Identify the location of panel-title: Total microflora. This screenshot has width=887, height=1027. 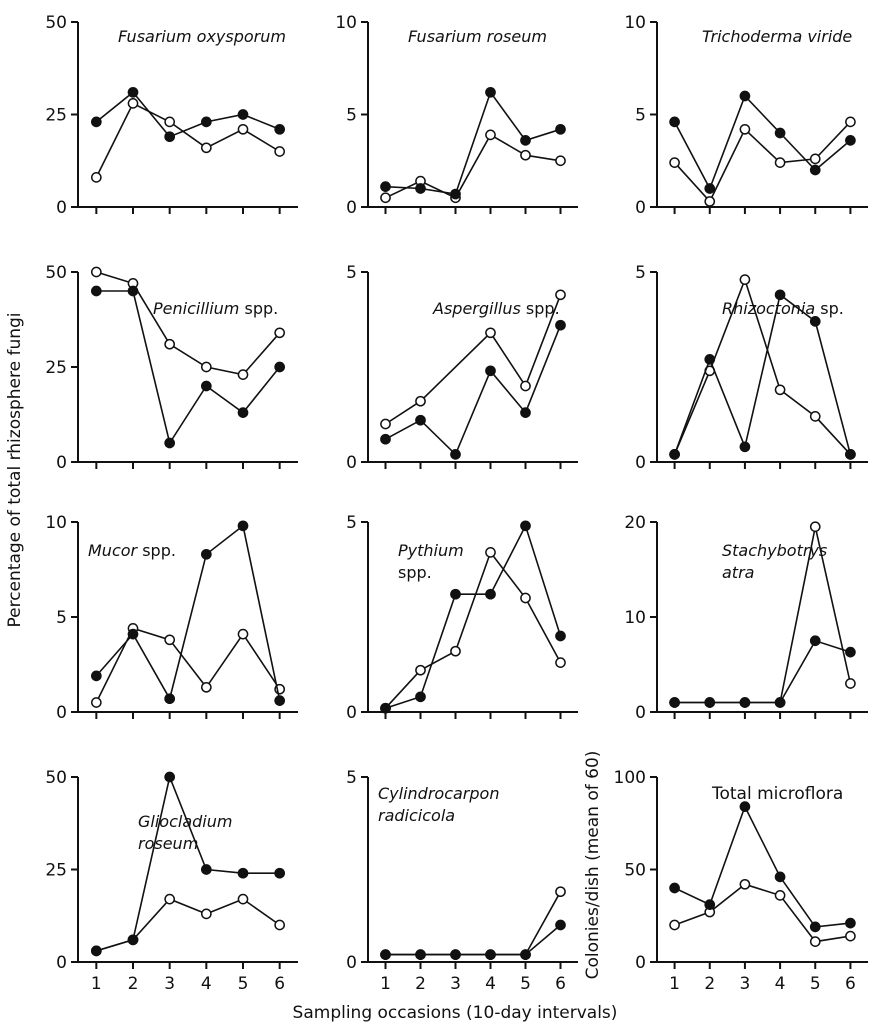
(777, 794).